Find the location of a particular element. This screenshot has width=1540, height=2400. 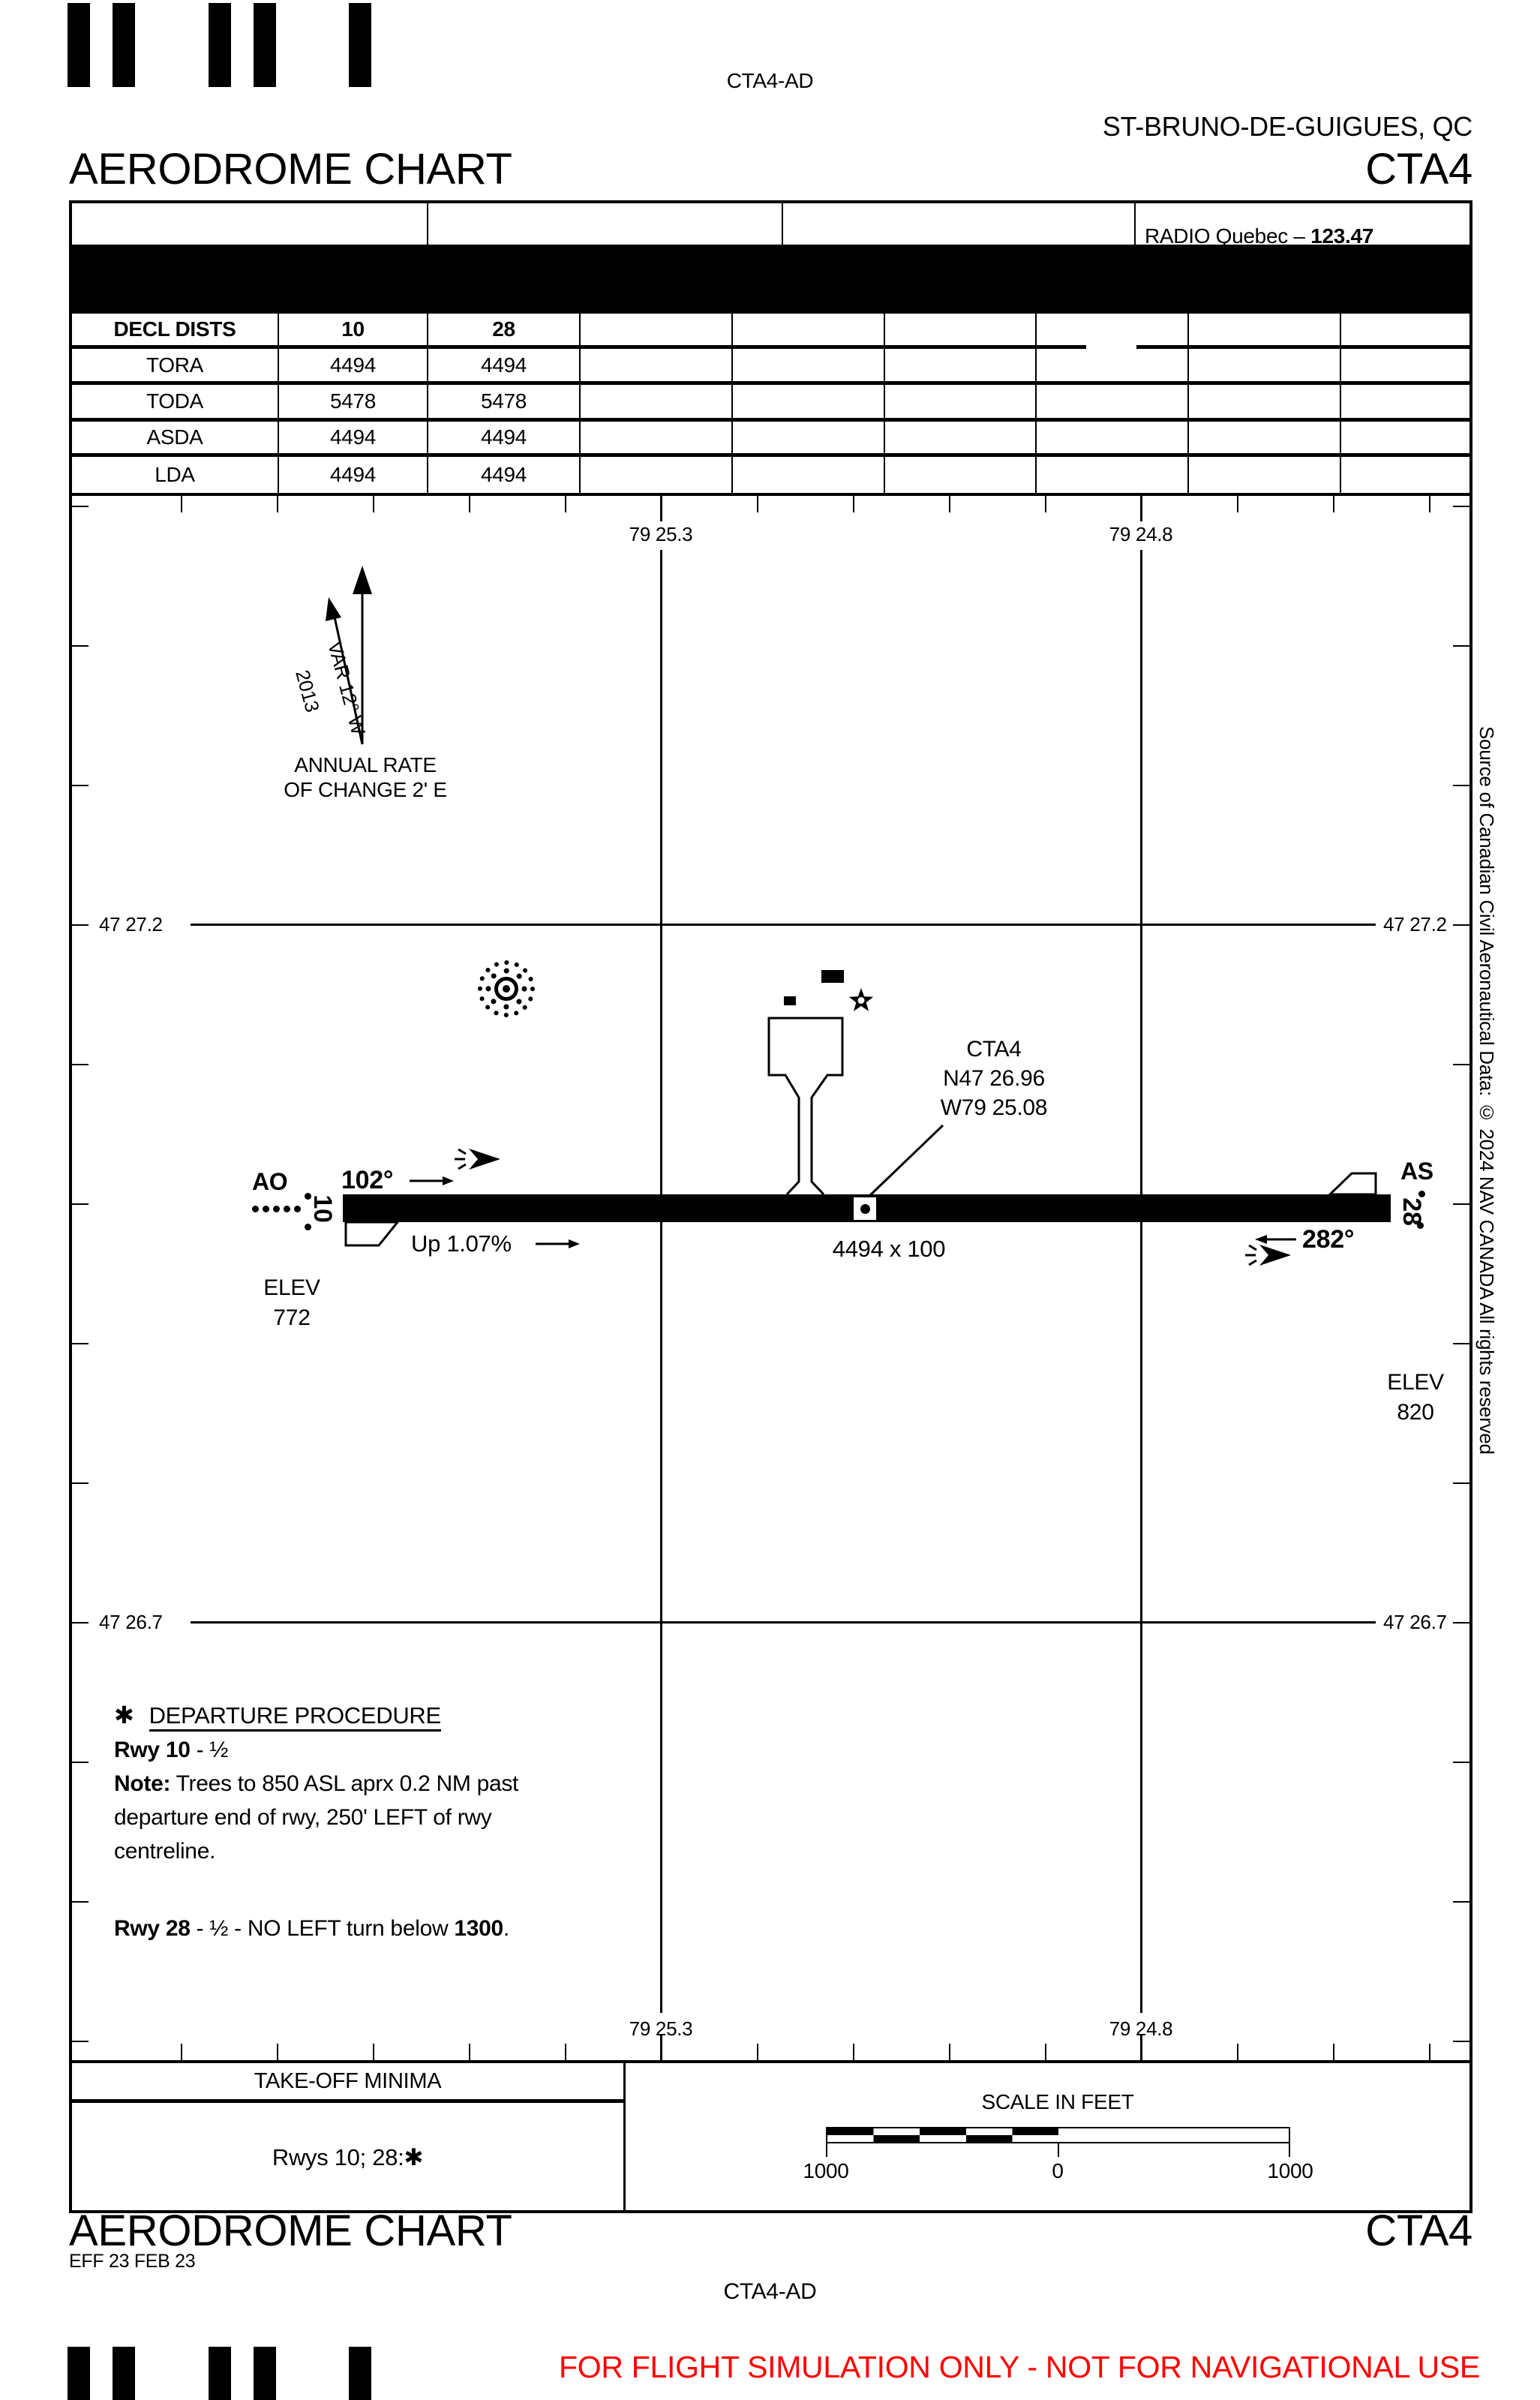

scale-label-right: 1000 is located at coordinates (1290, 2170).